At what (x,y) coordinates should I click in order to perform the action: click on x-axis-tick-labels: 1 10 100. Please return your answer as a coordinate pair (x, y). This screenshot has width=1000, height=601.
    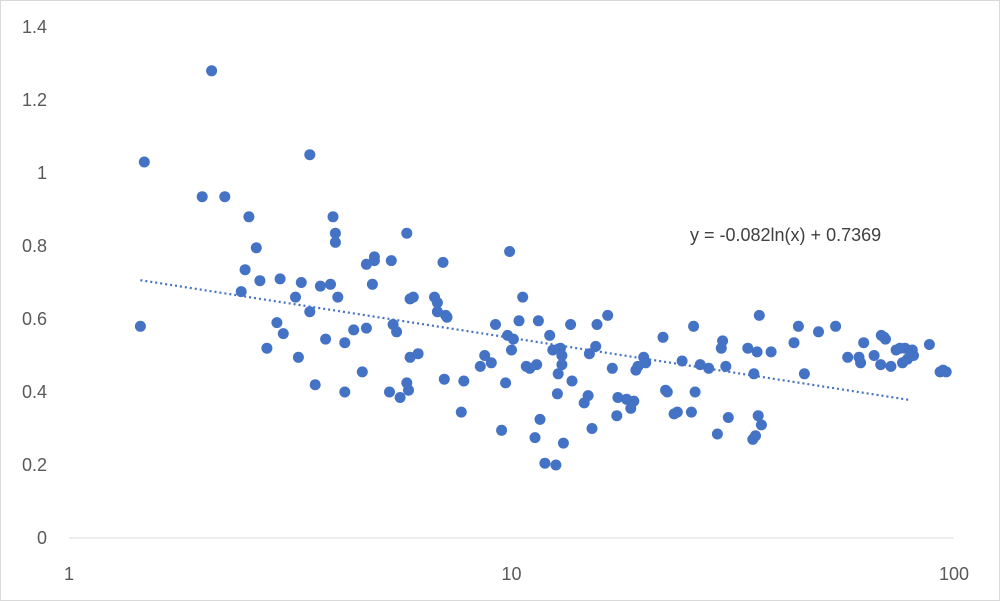
    Looking at the image, I should click on (516, 574).